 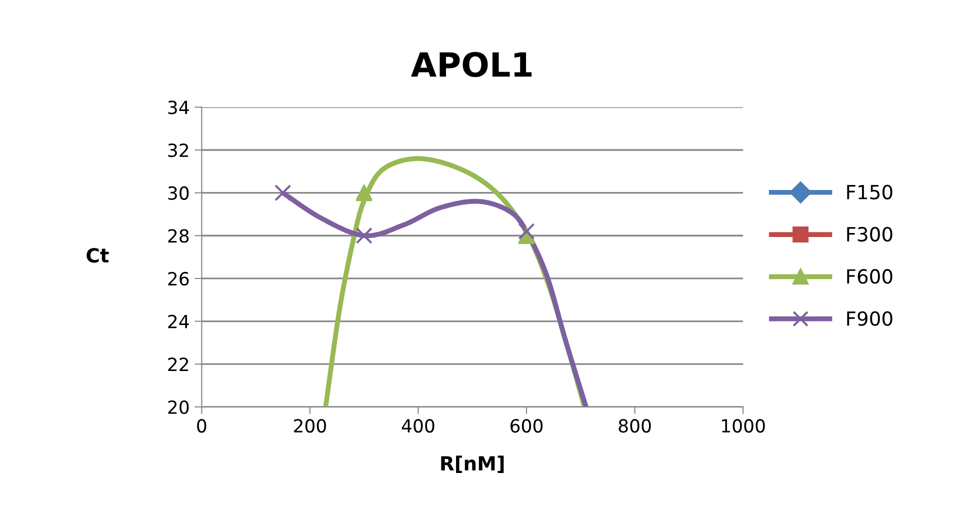 I want to click on x-axis-title: R[nM], so click(x=472, y=464).